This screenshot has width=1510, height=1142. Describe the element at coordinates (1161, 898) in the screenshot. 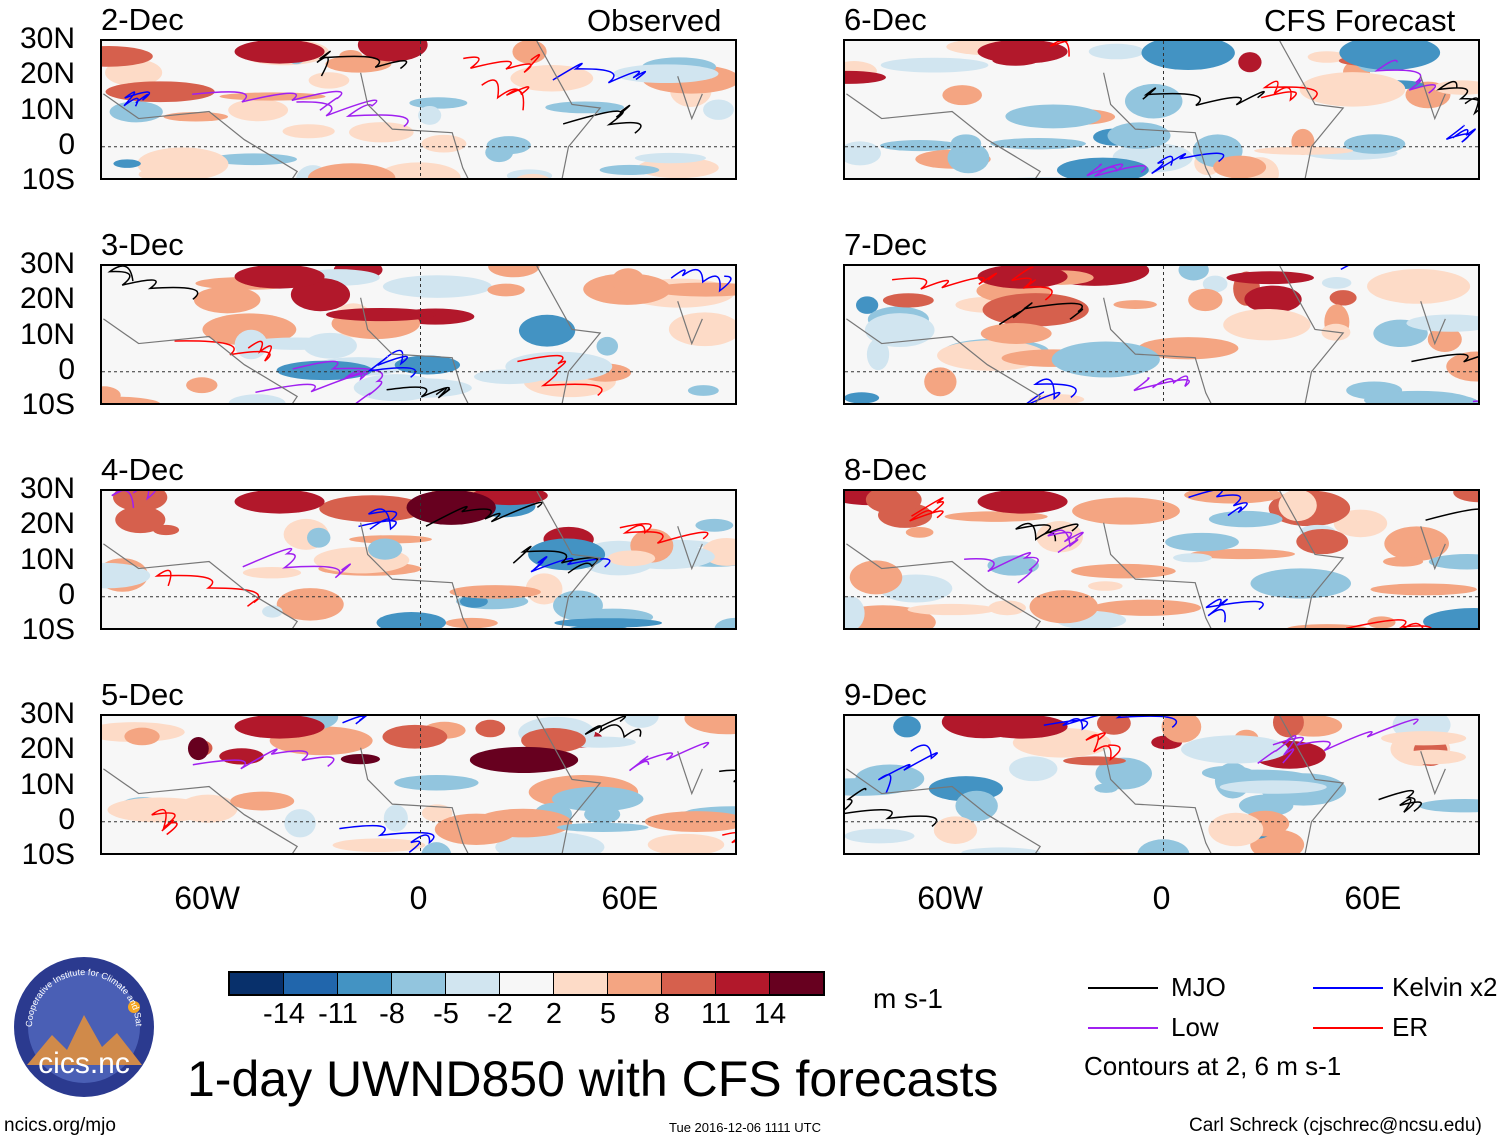

I see `lon-label: 0` at that location.